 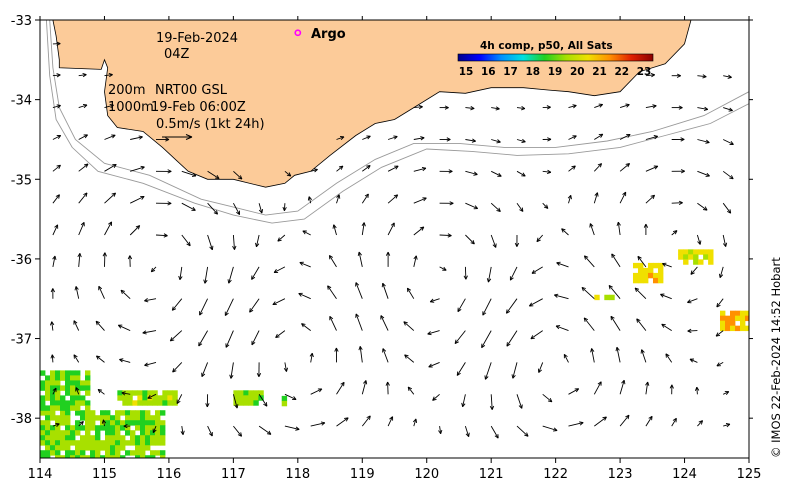 What do you see at coordinates (466, 72) in the screenshot?
I see `colorbar-tick-label: 15` at bounding box center [466, 72].